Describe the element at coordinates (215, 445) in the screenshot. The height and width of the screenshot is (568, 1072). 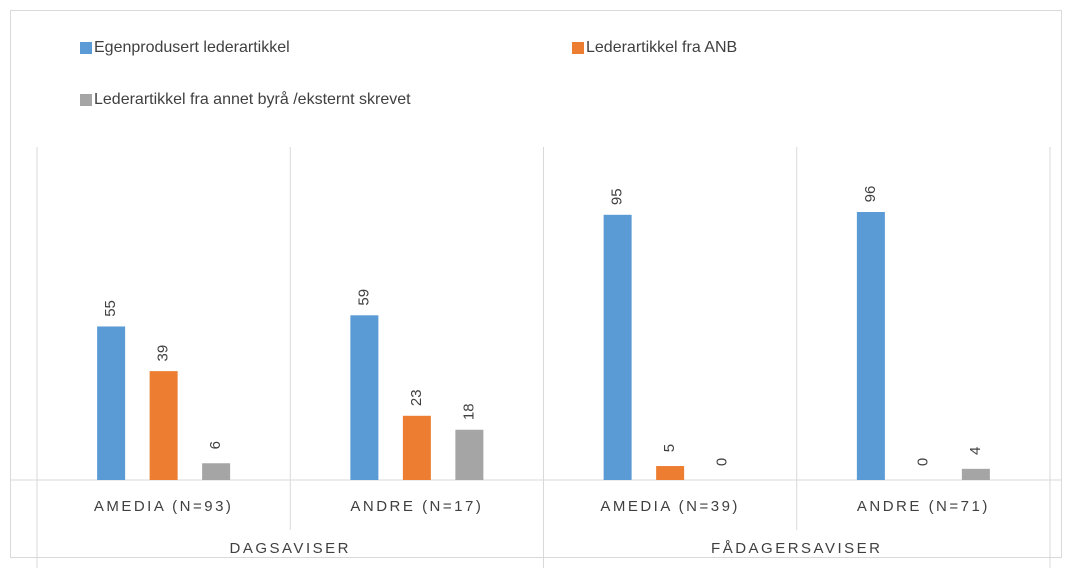
I see `value-label: 6` at that location.